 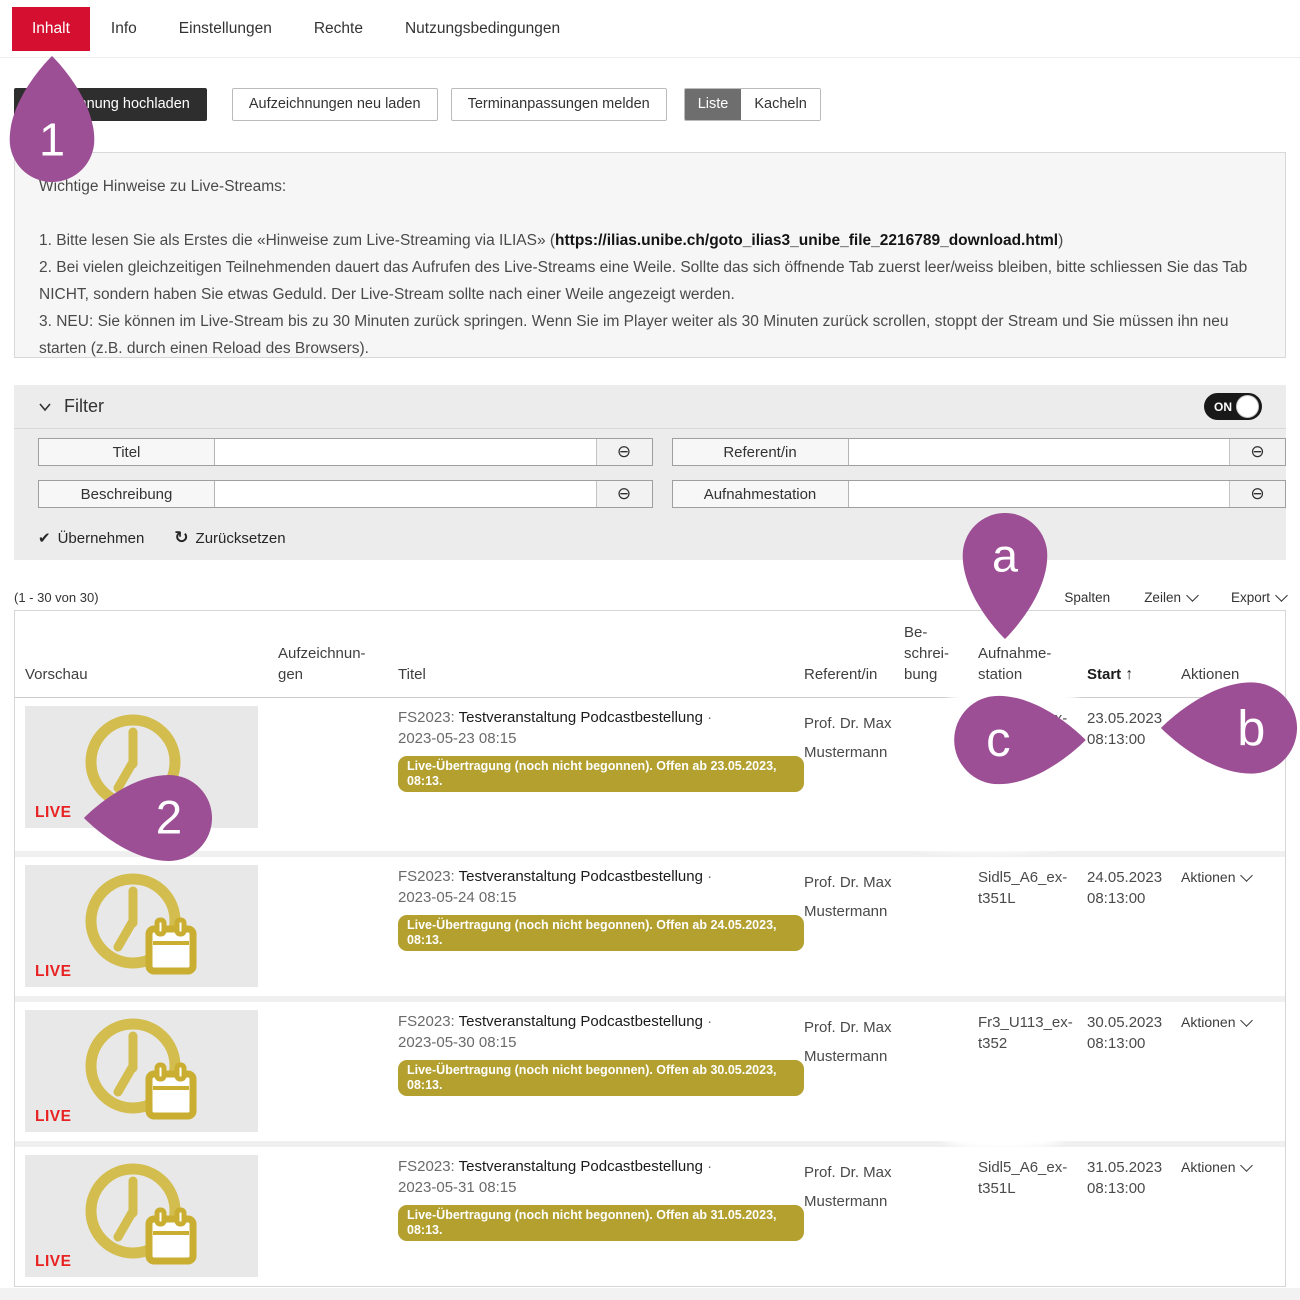 What do you see at coordinates (56, 597) in the screenshot?
I see `result-range: (1 - 30 von 30)` at bounding box center [56, 597].